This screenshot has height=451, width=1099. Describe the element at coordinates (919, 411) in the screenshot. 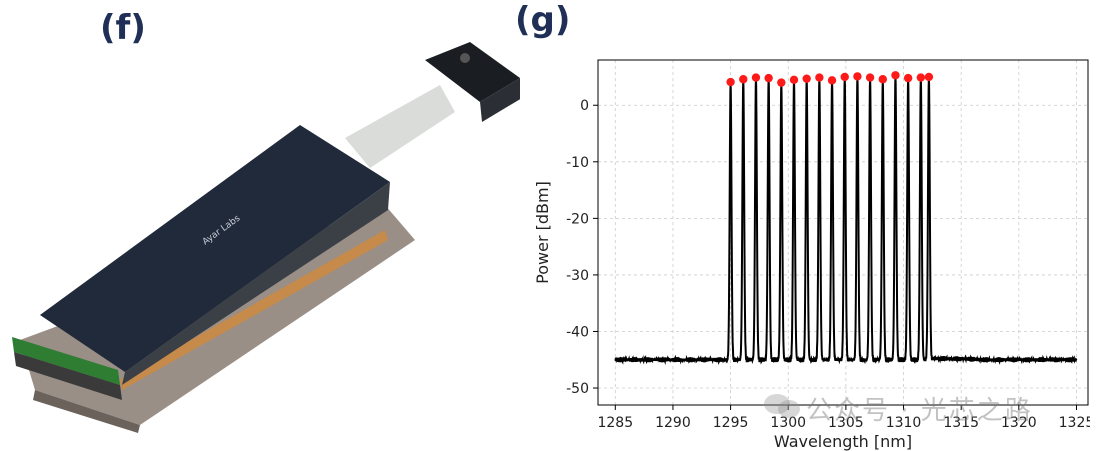

I see `watermark-text: 公众号 · 光芯之路` at that location.